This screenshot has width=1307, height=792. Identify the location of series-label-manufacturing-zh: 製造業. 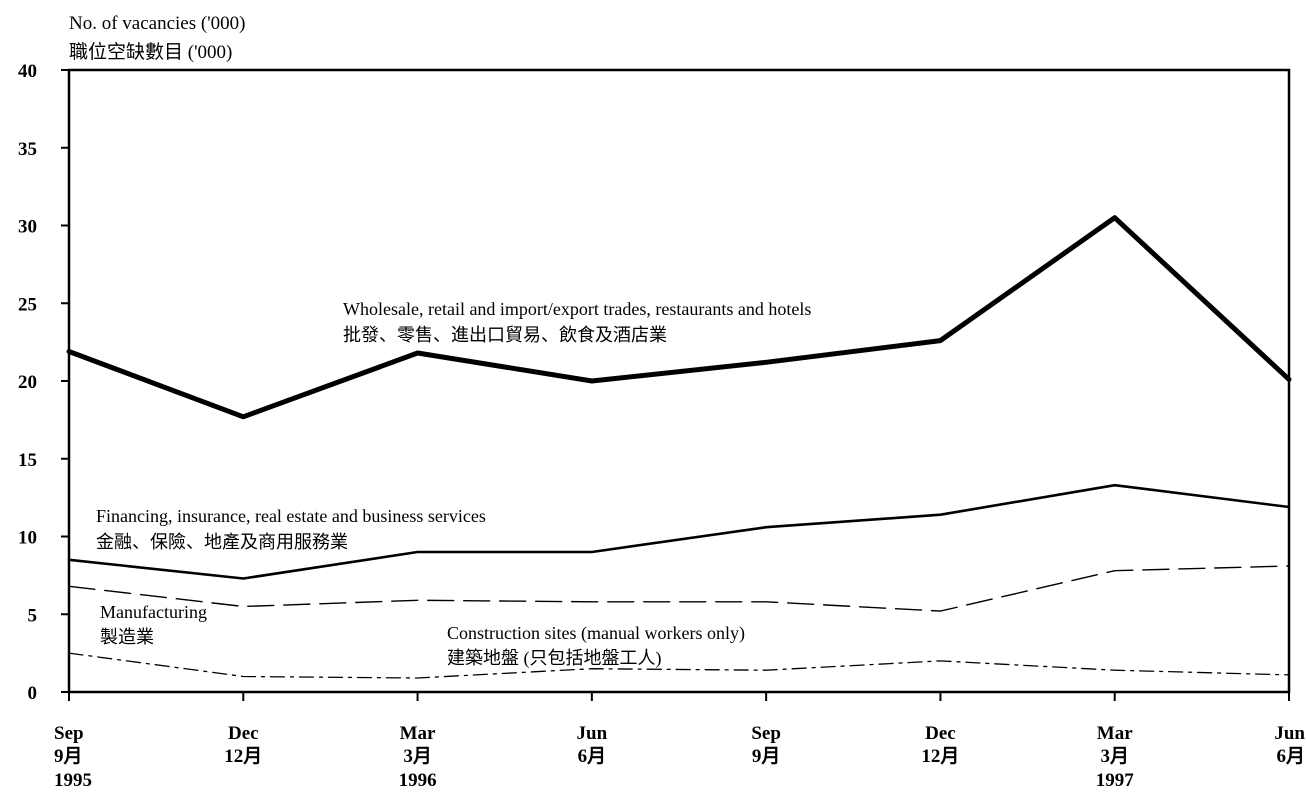
(127, 637).